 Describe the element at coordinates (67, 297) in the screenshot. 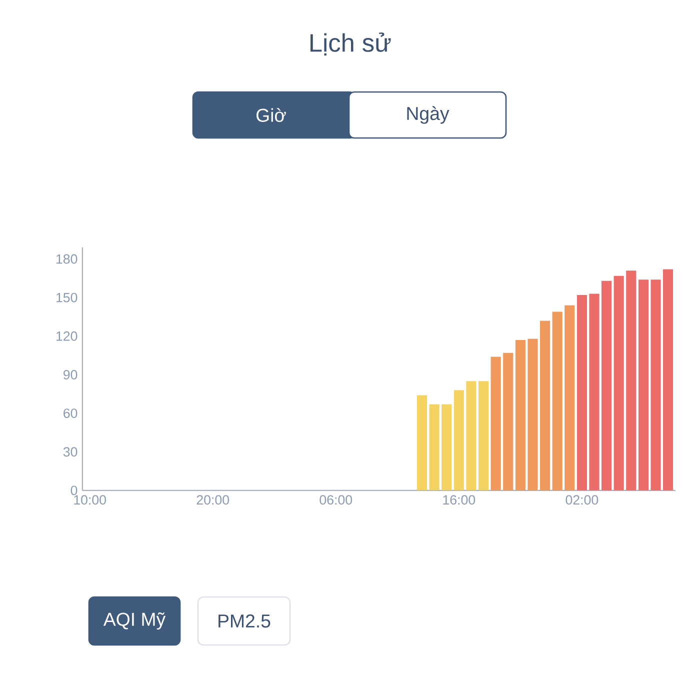

I see `y-tick-label: 150` at that location.